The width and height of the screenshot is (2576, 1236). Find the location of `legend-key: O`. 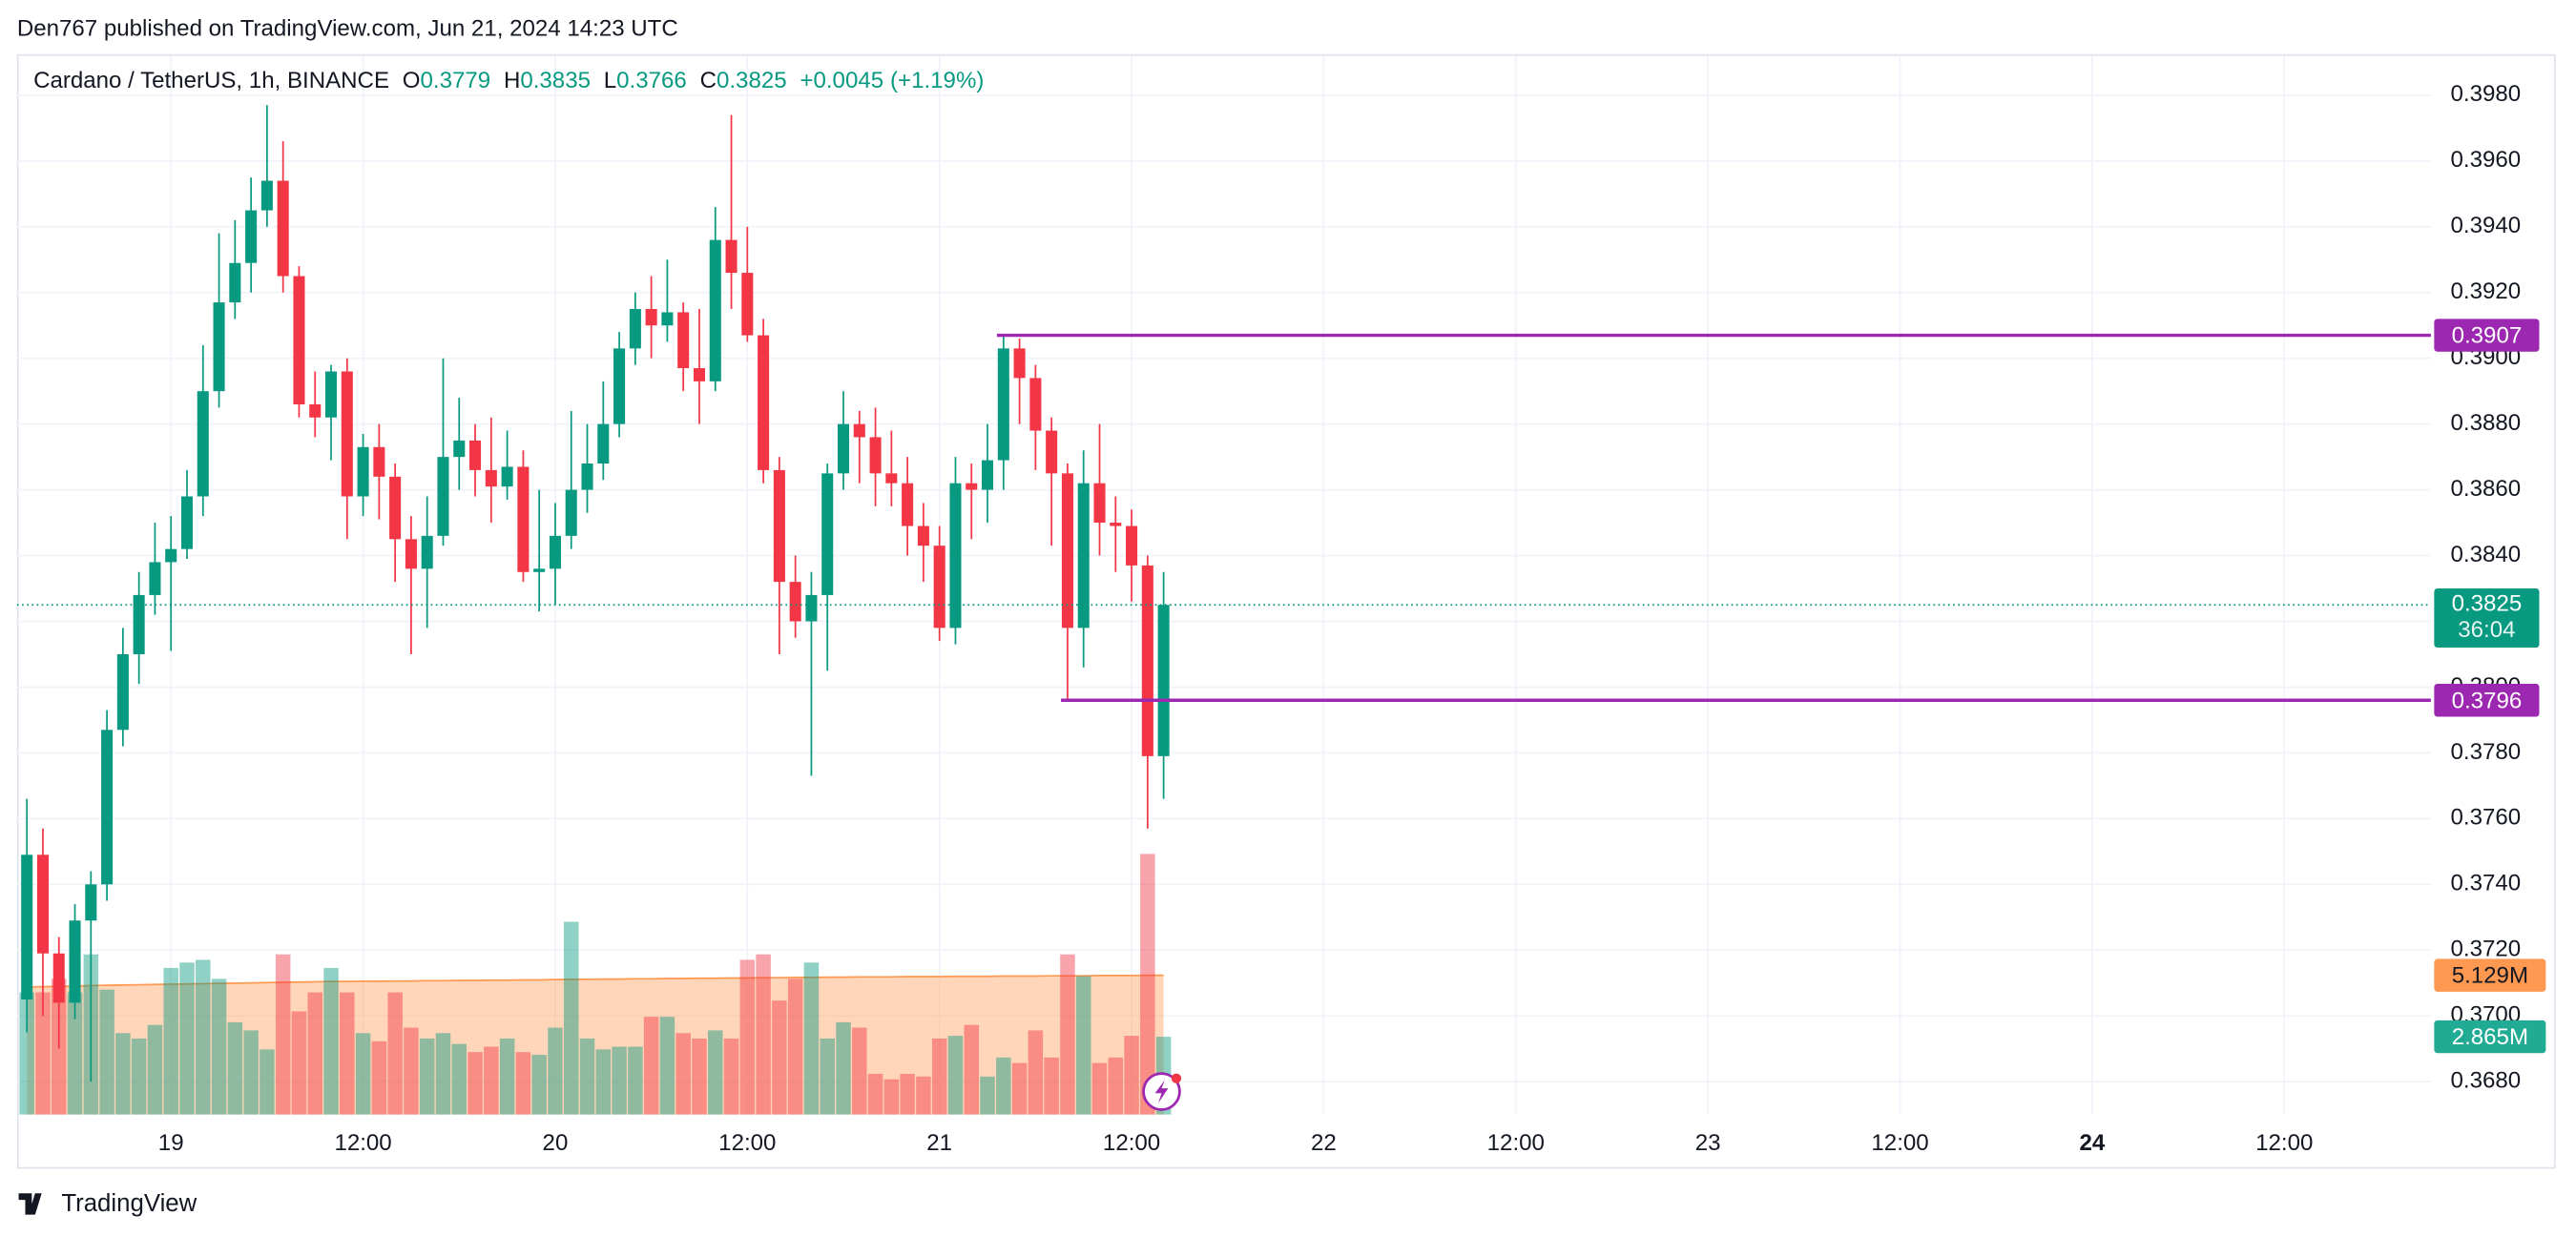

legend-key: O is located at coordinates (412, 80).